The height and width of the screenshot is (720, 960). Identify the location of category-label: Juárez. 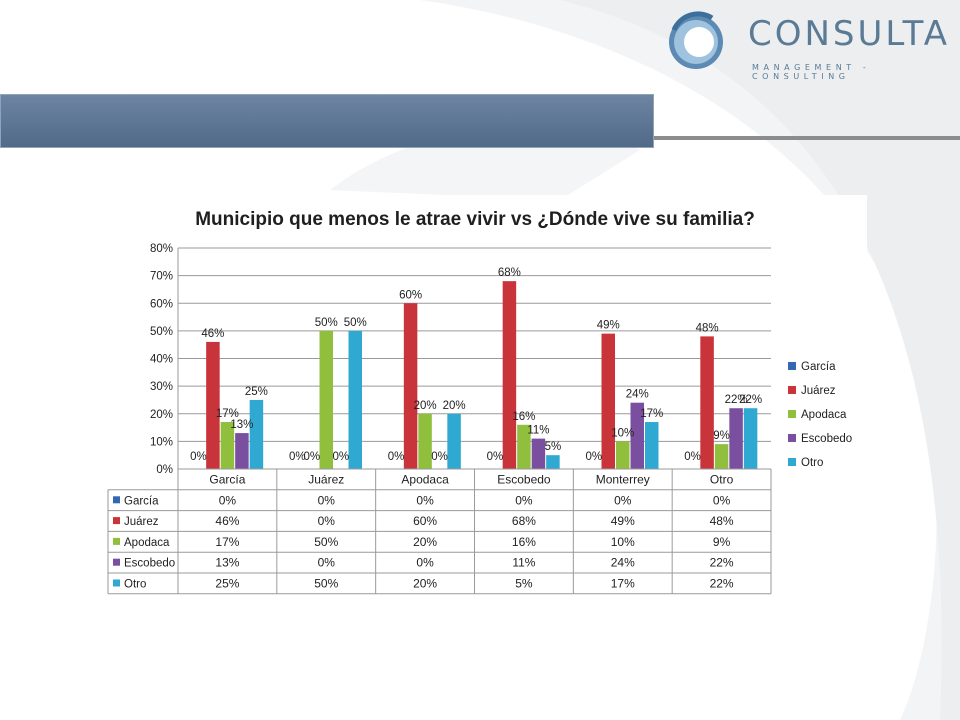
(326, 480).